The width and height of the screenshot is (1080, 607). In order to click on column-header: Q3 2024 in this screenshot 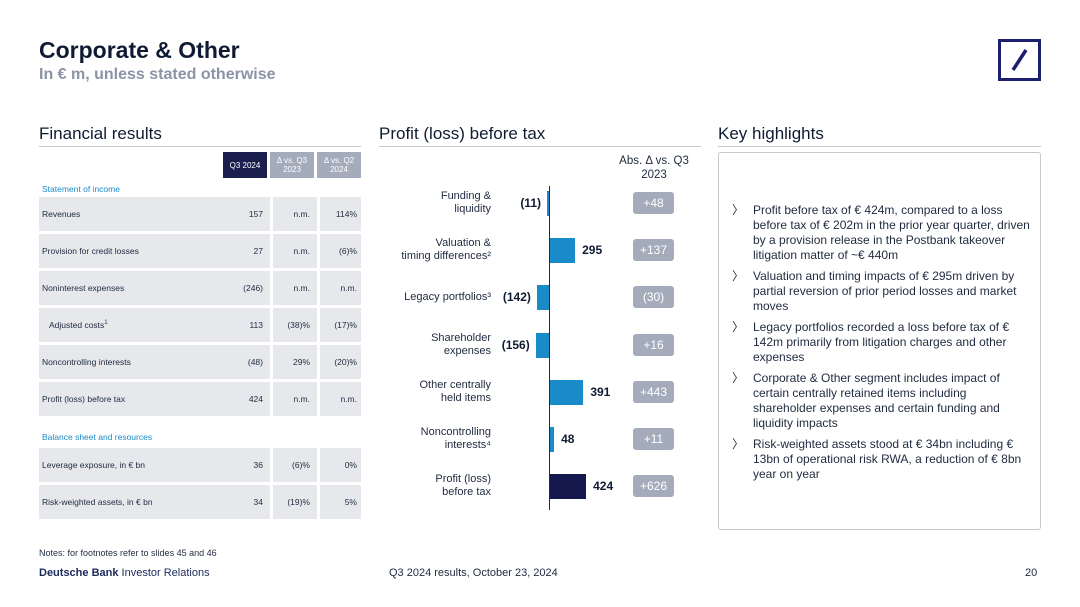, I will do `click(245, 165)`.